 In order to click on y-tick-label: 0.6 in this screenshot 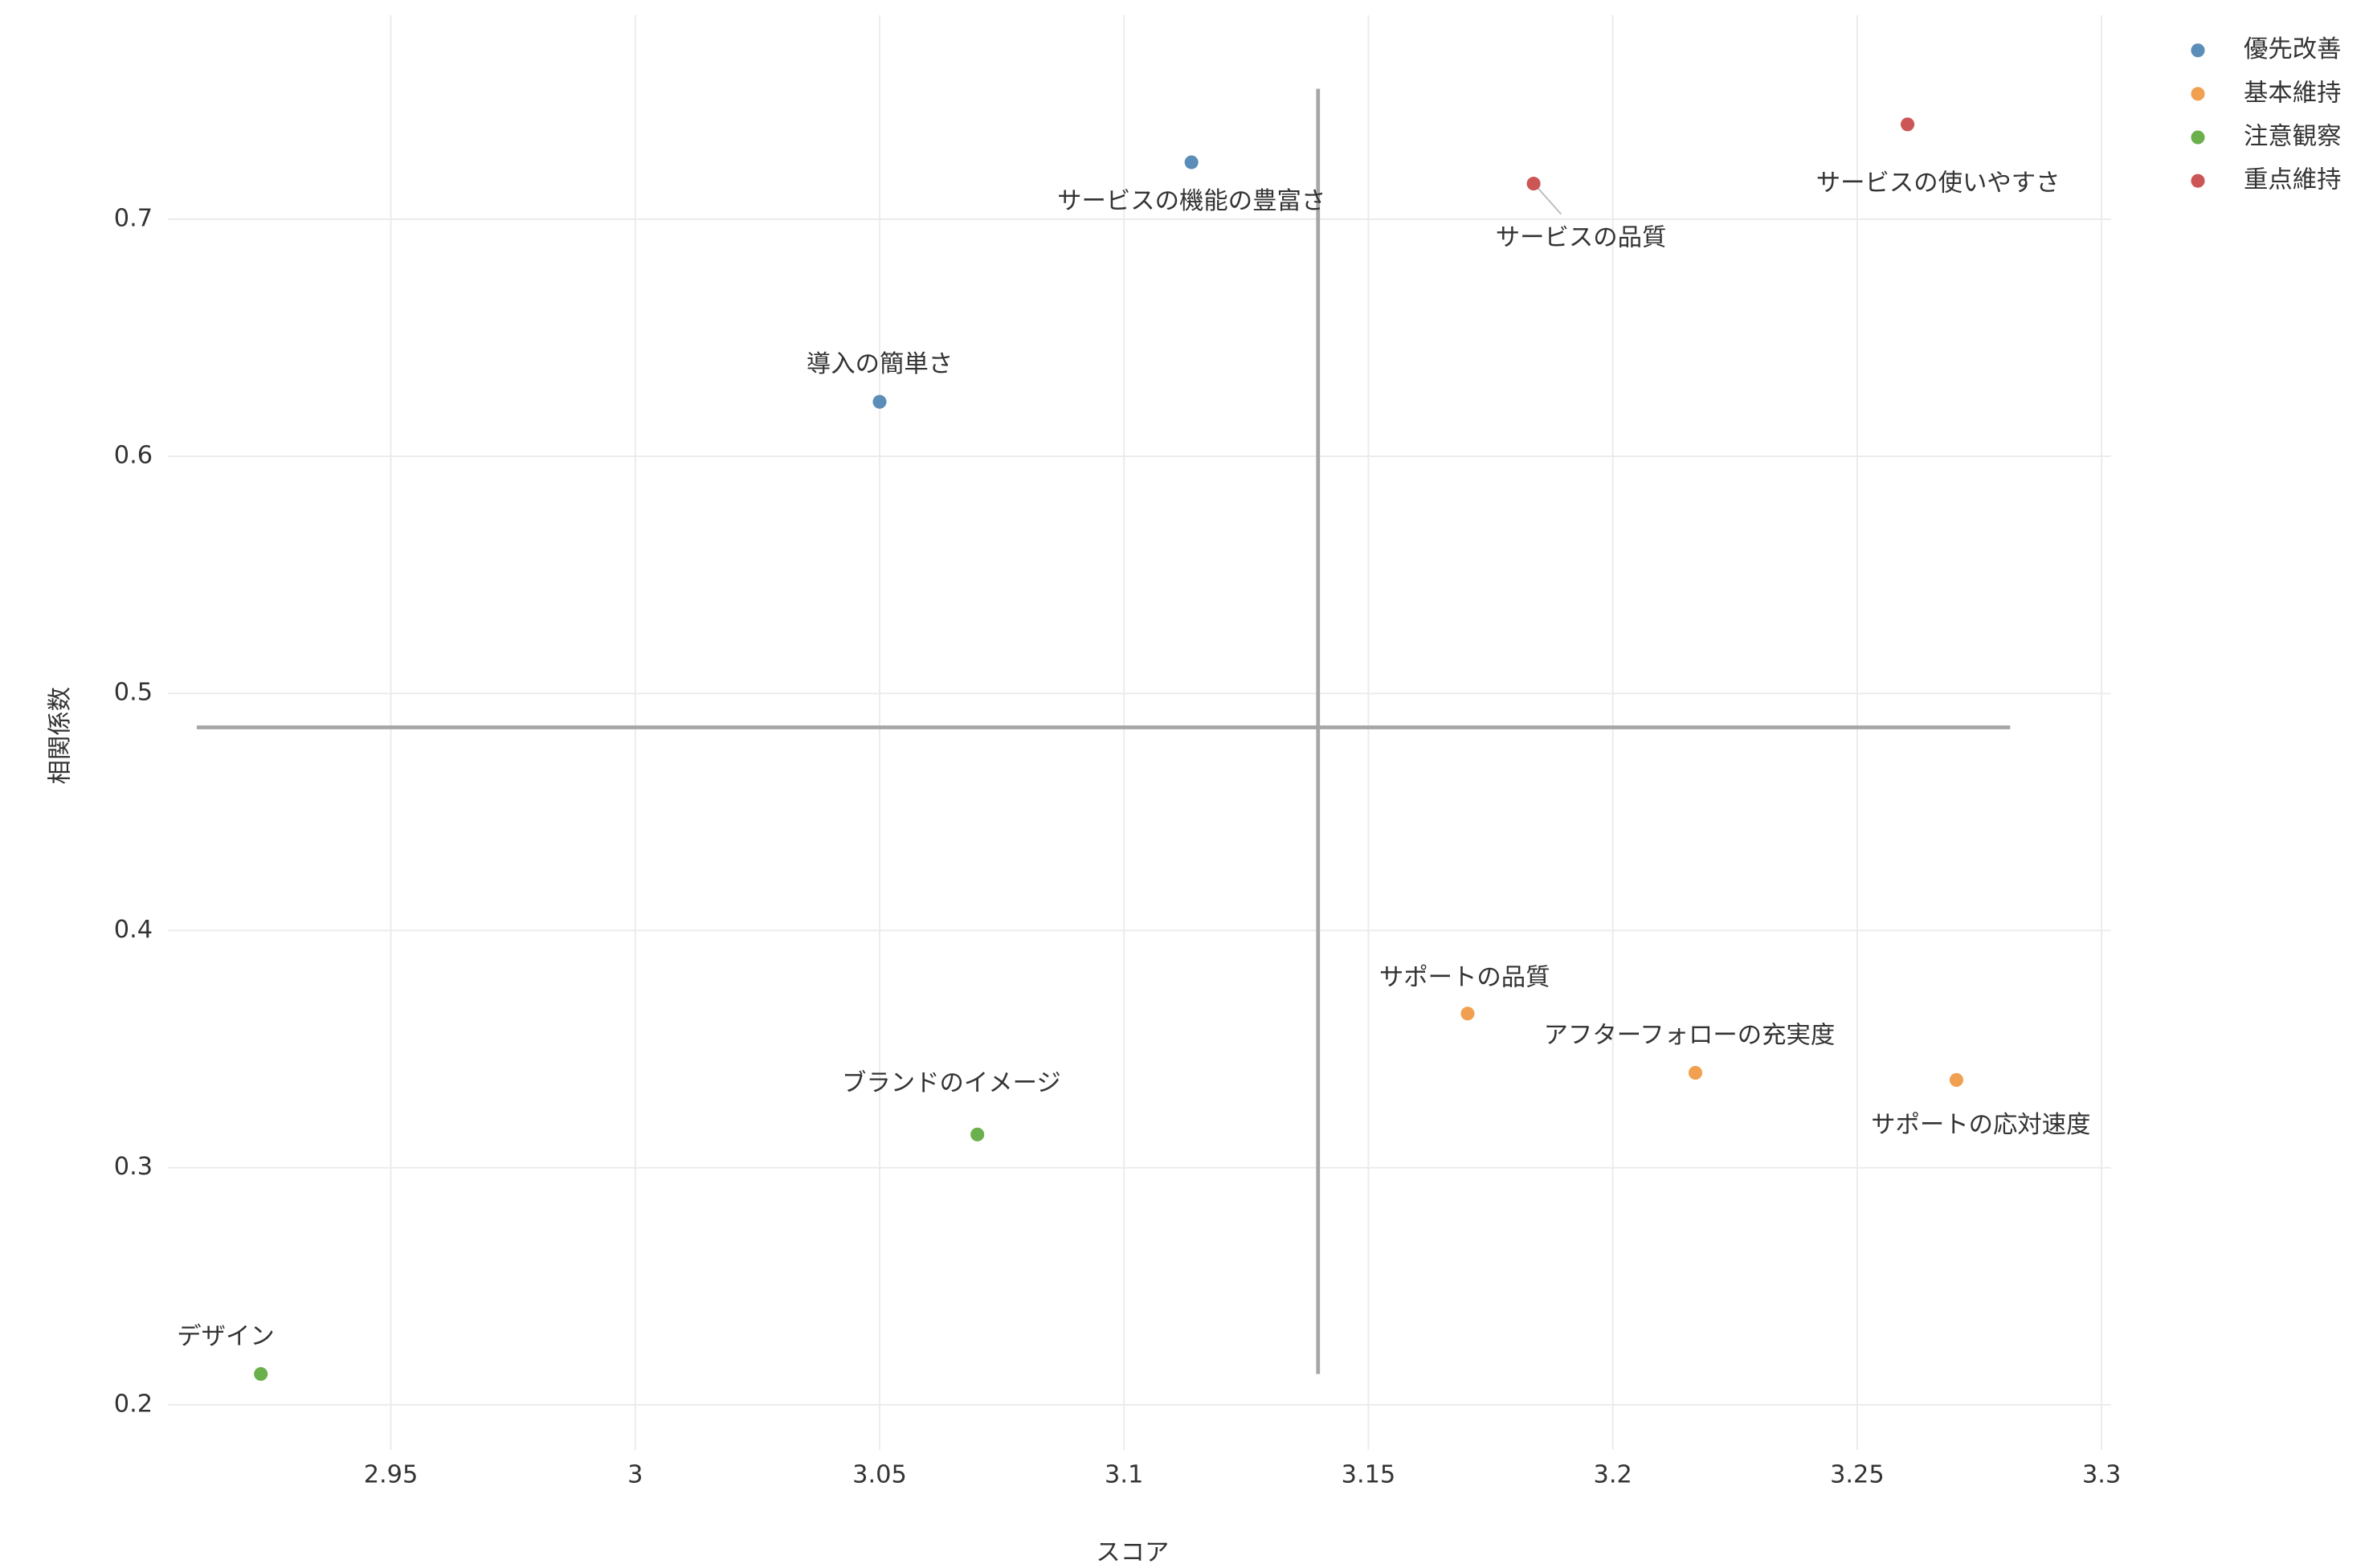, I will do `click(134, 456)`.